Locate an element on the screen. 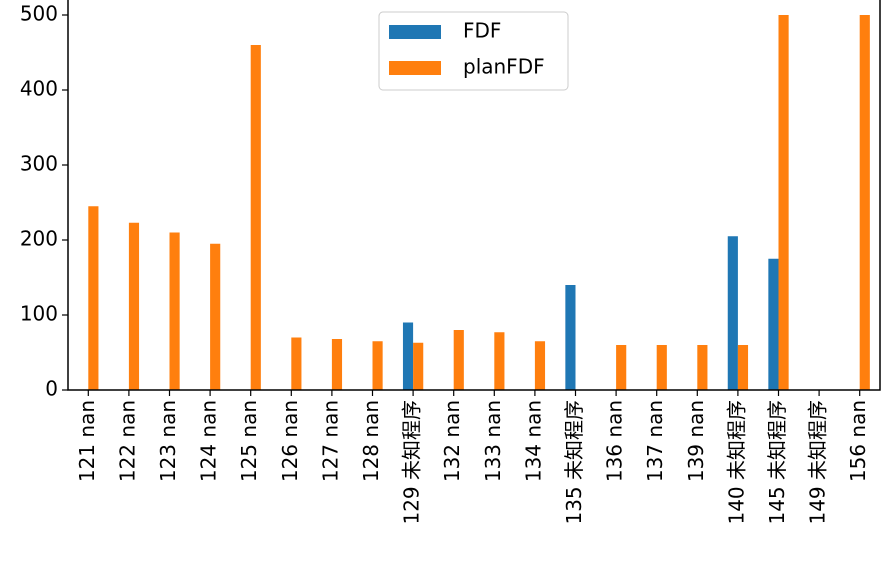 The image size is (881, 572). x-tick-label: 137 nan is located at coordinates (655, 441).